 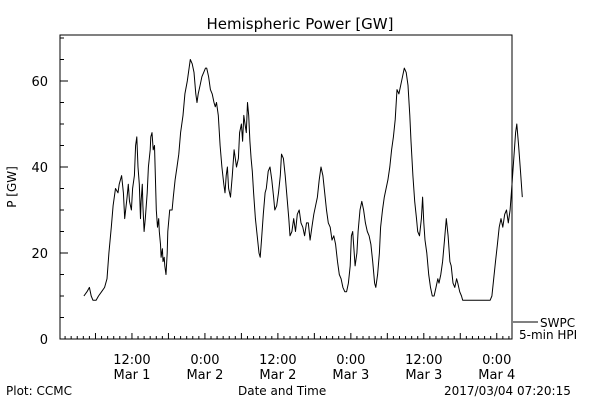 I want to click on footer-plot-credit: Plot: CCMC, so click(x=39, y=391).